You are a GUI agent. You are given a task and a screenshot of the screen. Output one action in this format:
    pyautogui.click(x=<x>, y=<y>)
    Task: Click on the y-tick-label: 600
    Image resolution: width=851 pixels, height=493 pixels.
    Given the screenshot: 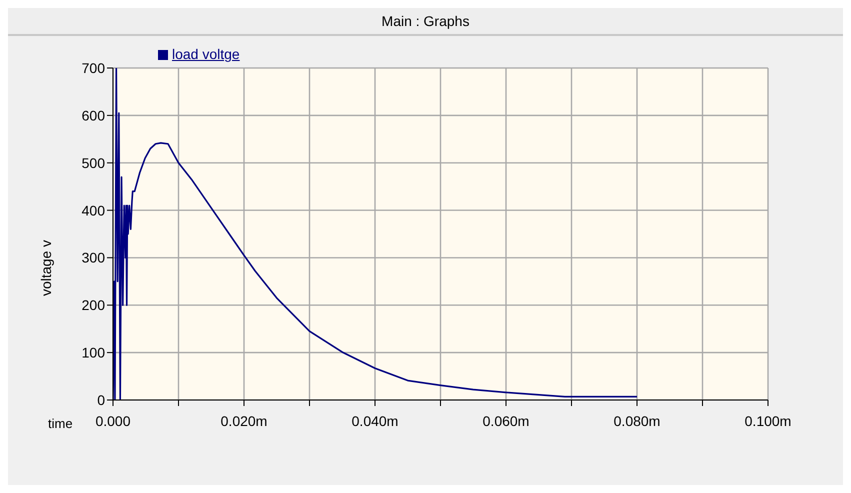 What is the action you would take?
    pyautogui.click(x=94, y=115)
    